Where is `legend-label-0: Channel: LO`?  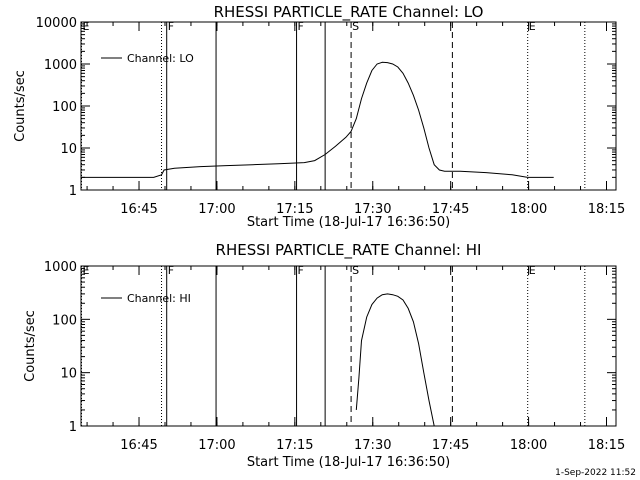
legend-label-0: Channel: LO is located at coordinates (160, 58).